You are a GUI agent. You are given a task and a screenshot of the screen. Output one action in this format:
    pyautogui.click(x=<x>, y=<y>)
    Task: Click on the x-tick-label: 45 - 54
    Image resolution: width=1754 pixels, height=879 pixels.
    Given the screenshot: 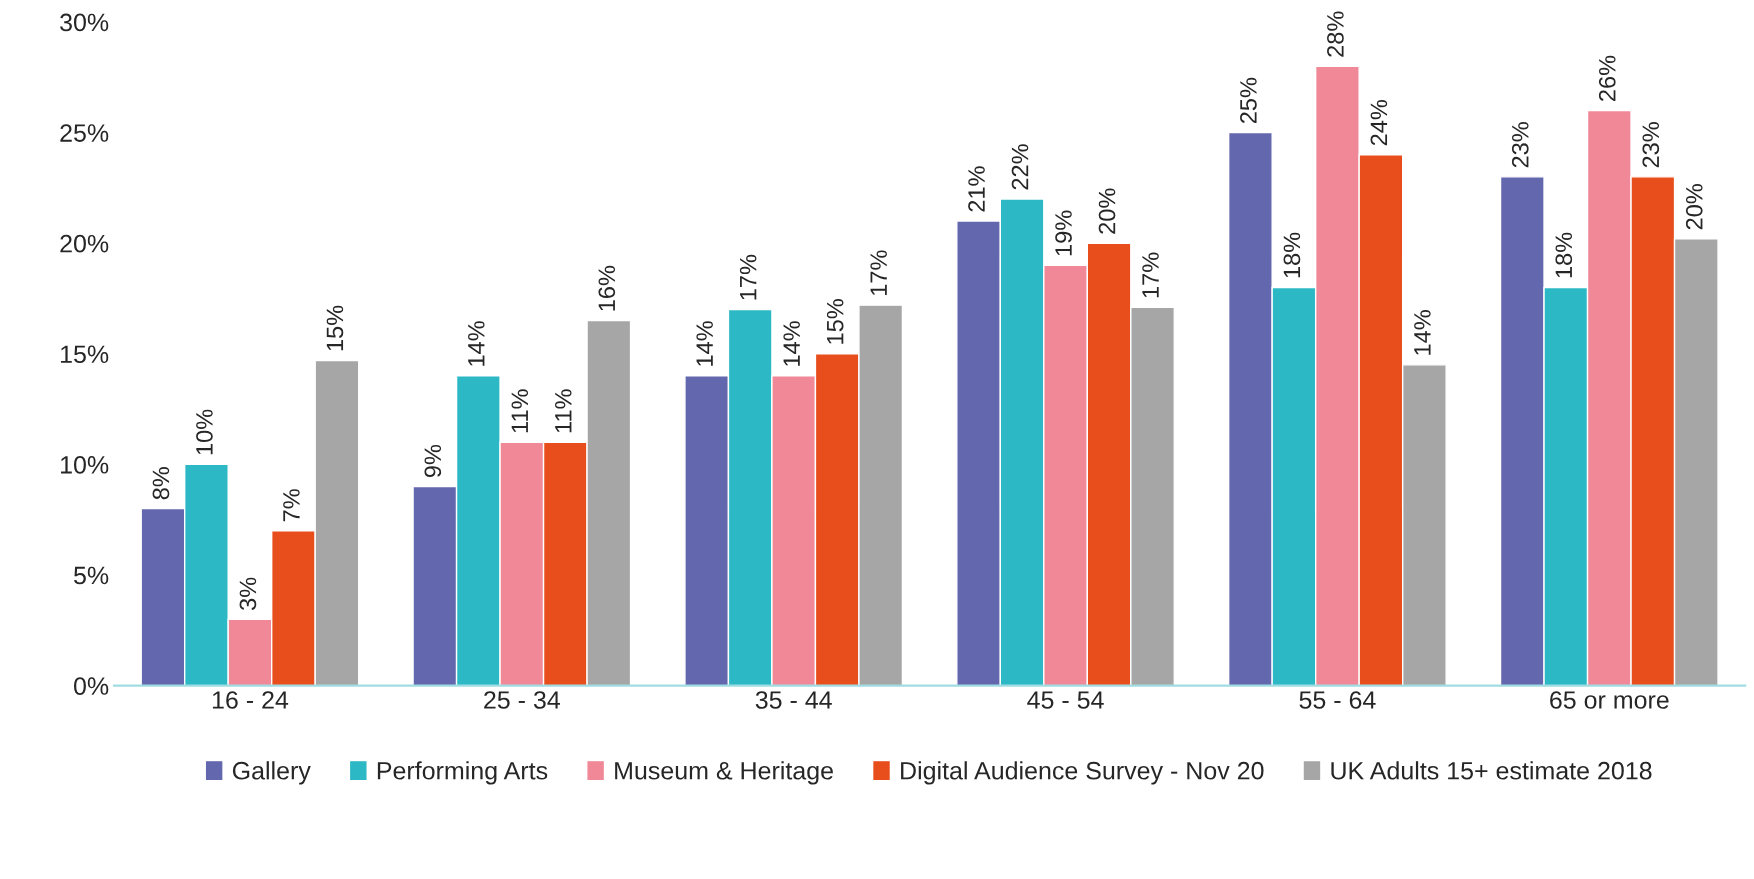 What is the action you would take?
    pyautogui.click(x=1065, y=700)
    